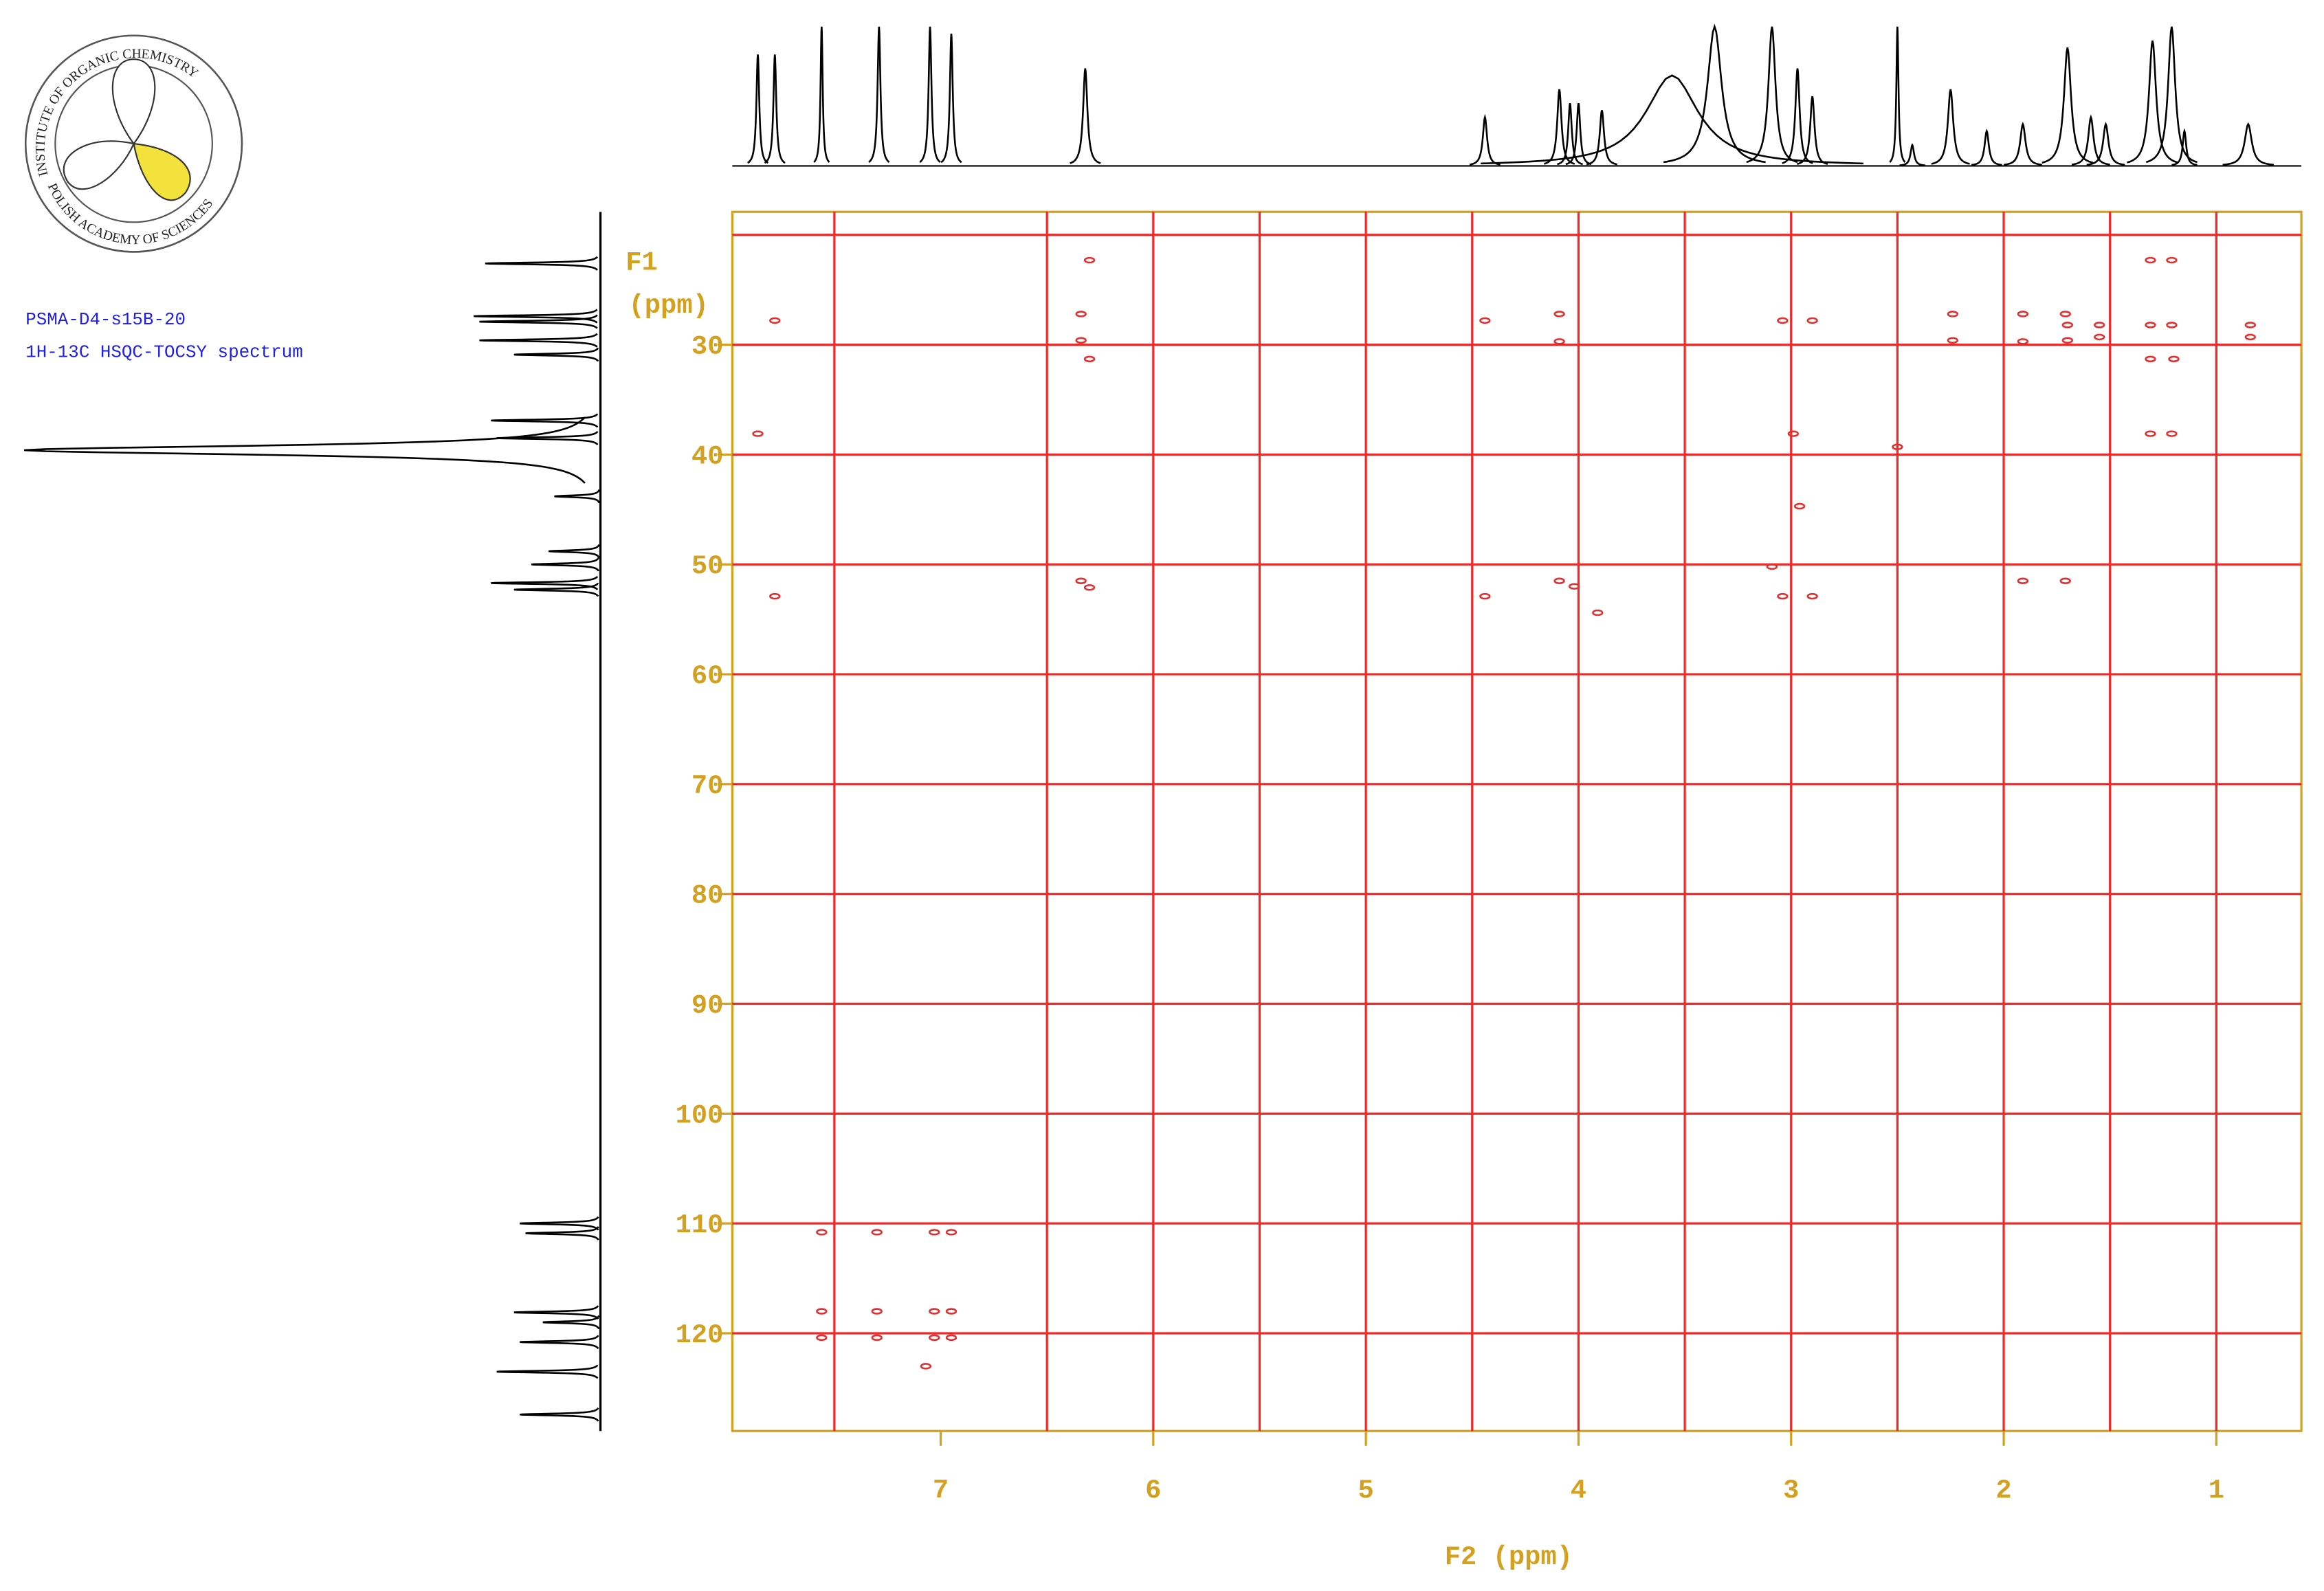  I want to click on y-tick-label: 30, so click(708, 347).